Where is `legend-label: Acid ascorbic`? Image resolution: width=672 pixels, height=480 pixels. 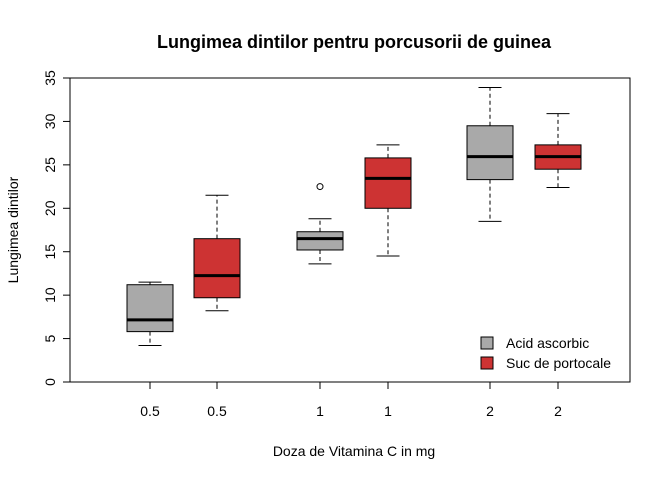 legend-label: Acid ascorbic is located at coordinates (547, 343).